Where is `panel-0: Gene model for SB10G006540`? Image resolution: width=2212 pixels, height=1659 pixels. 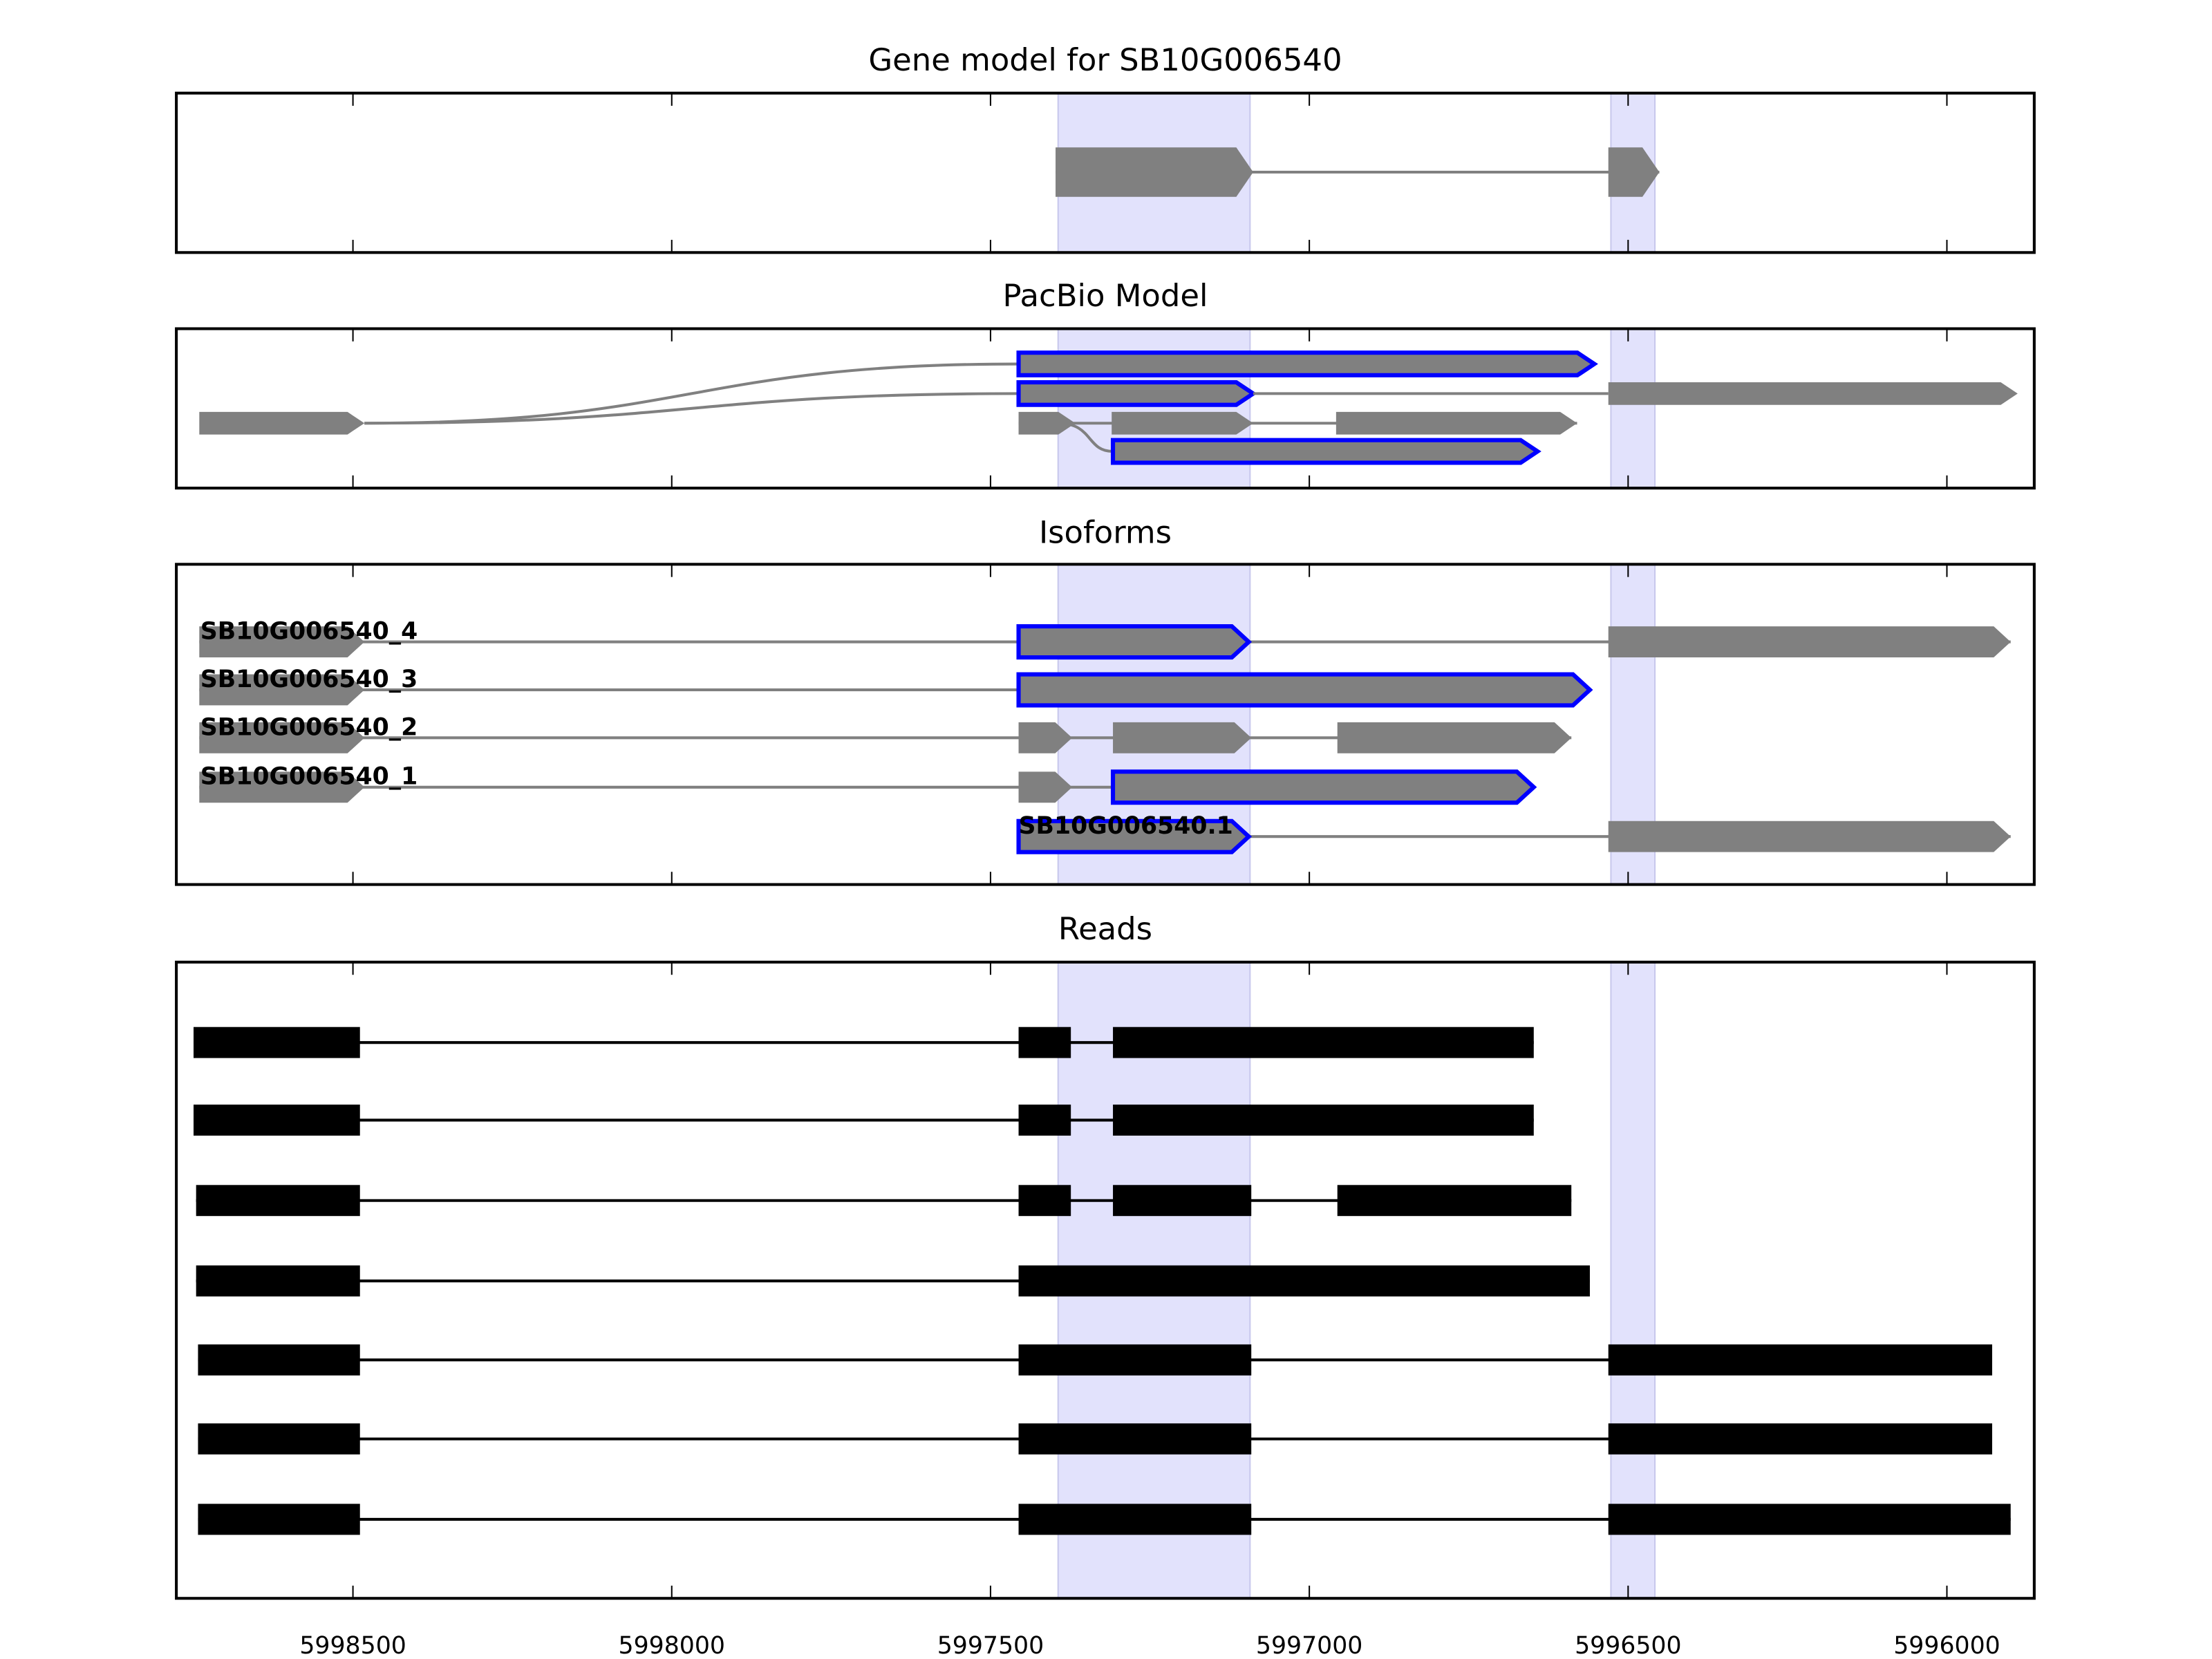 panel-0: Gene model for SB10G006540 is located at coordinates (1105, 147).